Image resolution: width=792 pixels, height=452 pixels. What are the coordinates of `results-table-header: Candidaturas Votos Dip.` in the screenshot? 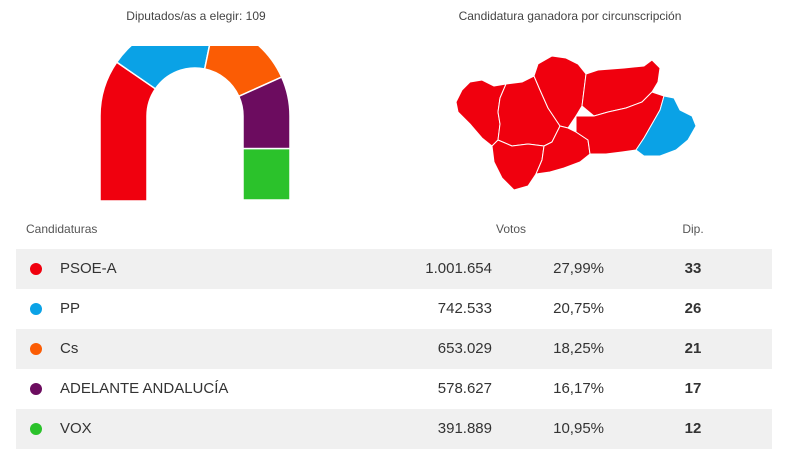 It's located at (394, 232).